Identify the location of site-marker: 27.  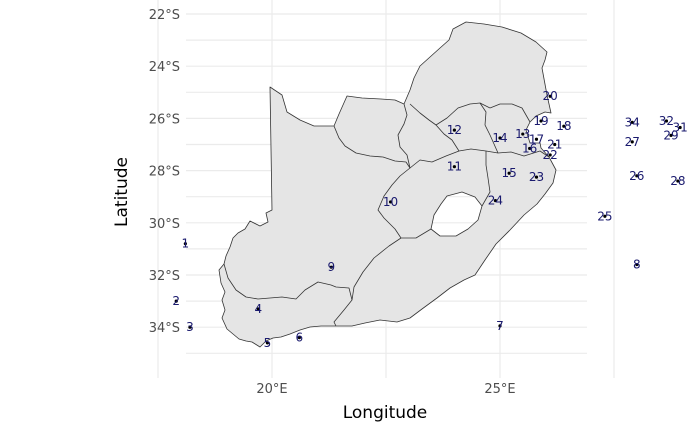
(632, 142).